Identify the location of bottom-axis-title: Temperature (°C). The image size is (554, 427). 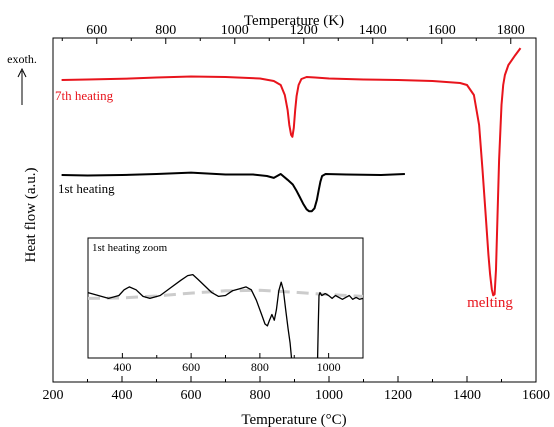
(293, 419).